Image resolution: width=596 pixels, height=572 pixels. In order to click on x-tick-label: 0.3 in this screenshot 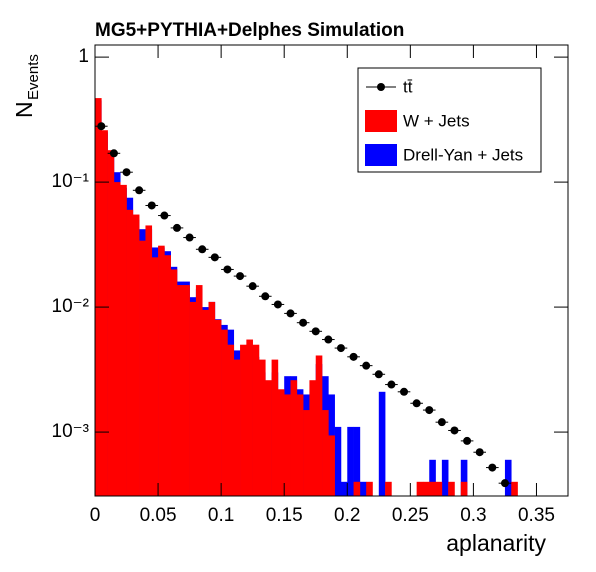, I will do `click(473, 515)`.